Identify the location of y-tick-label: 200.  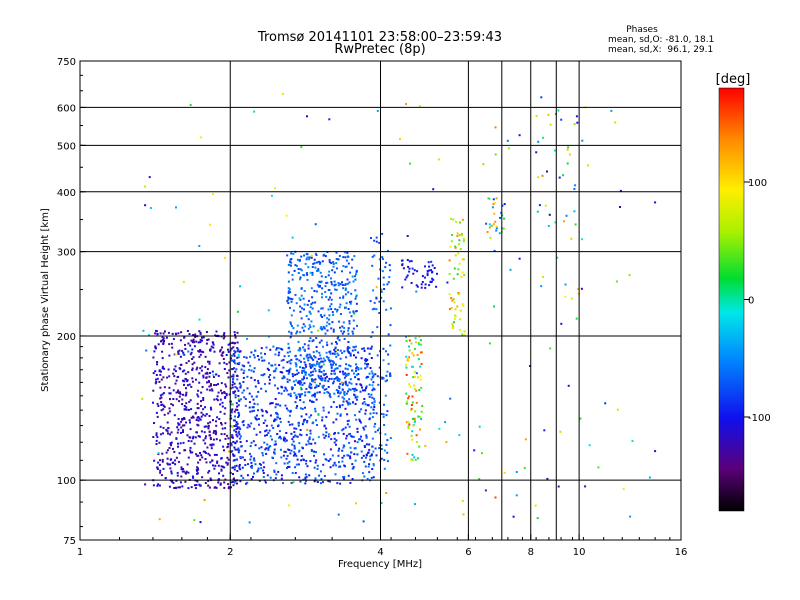
(66, 337).